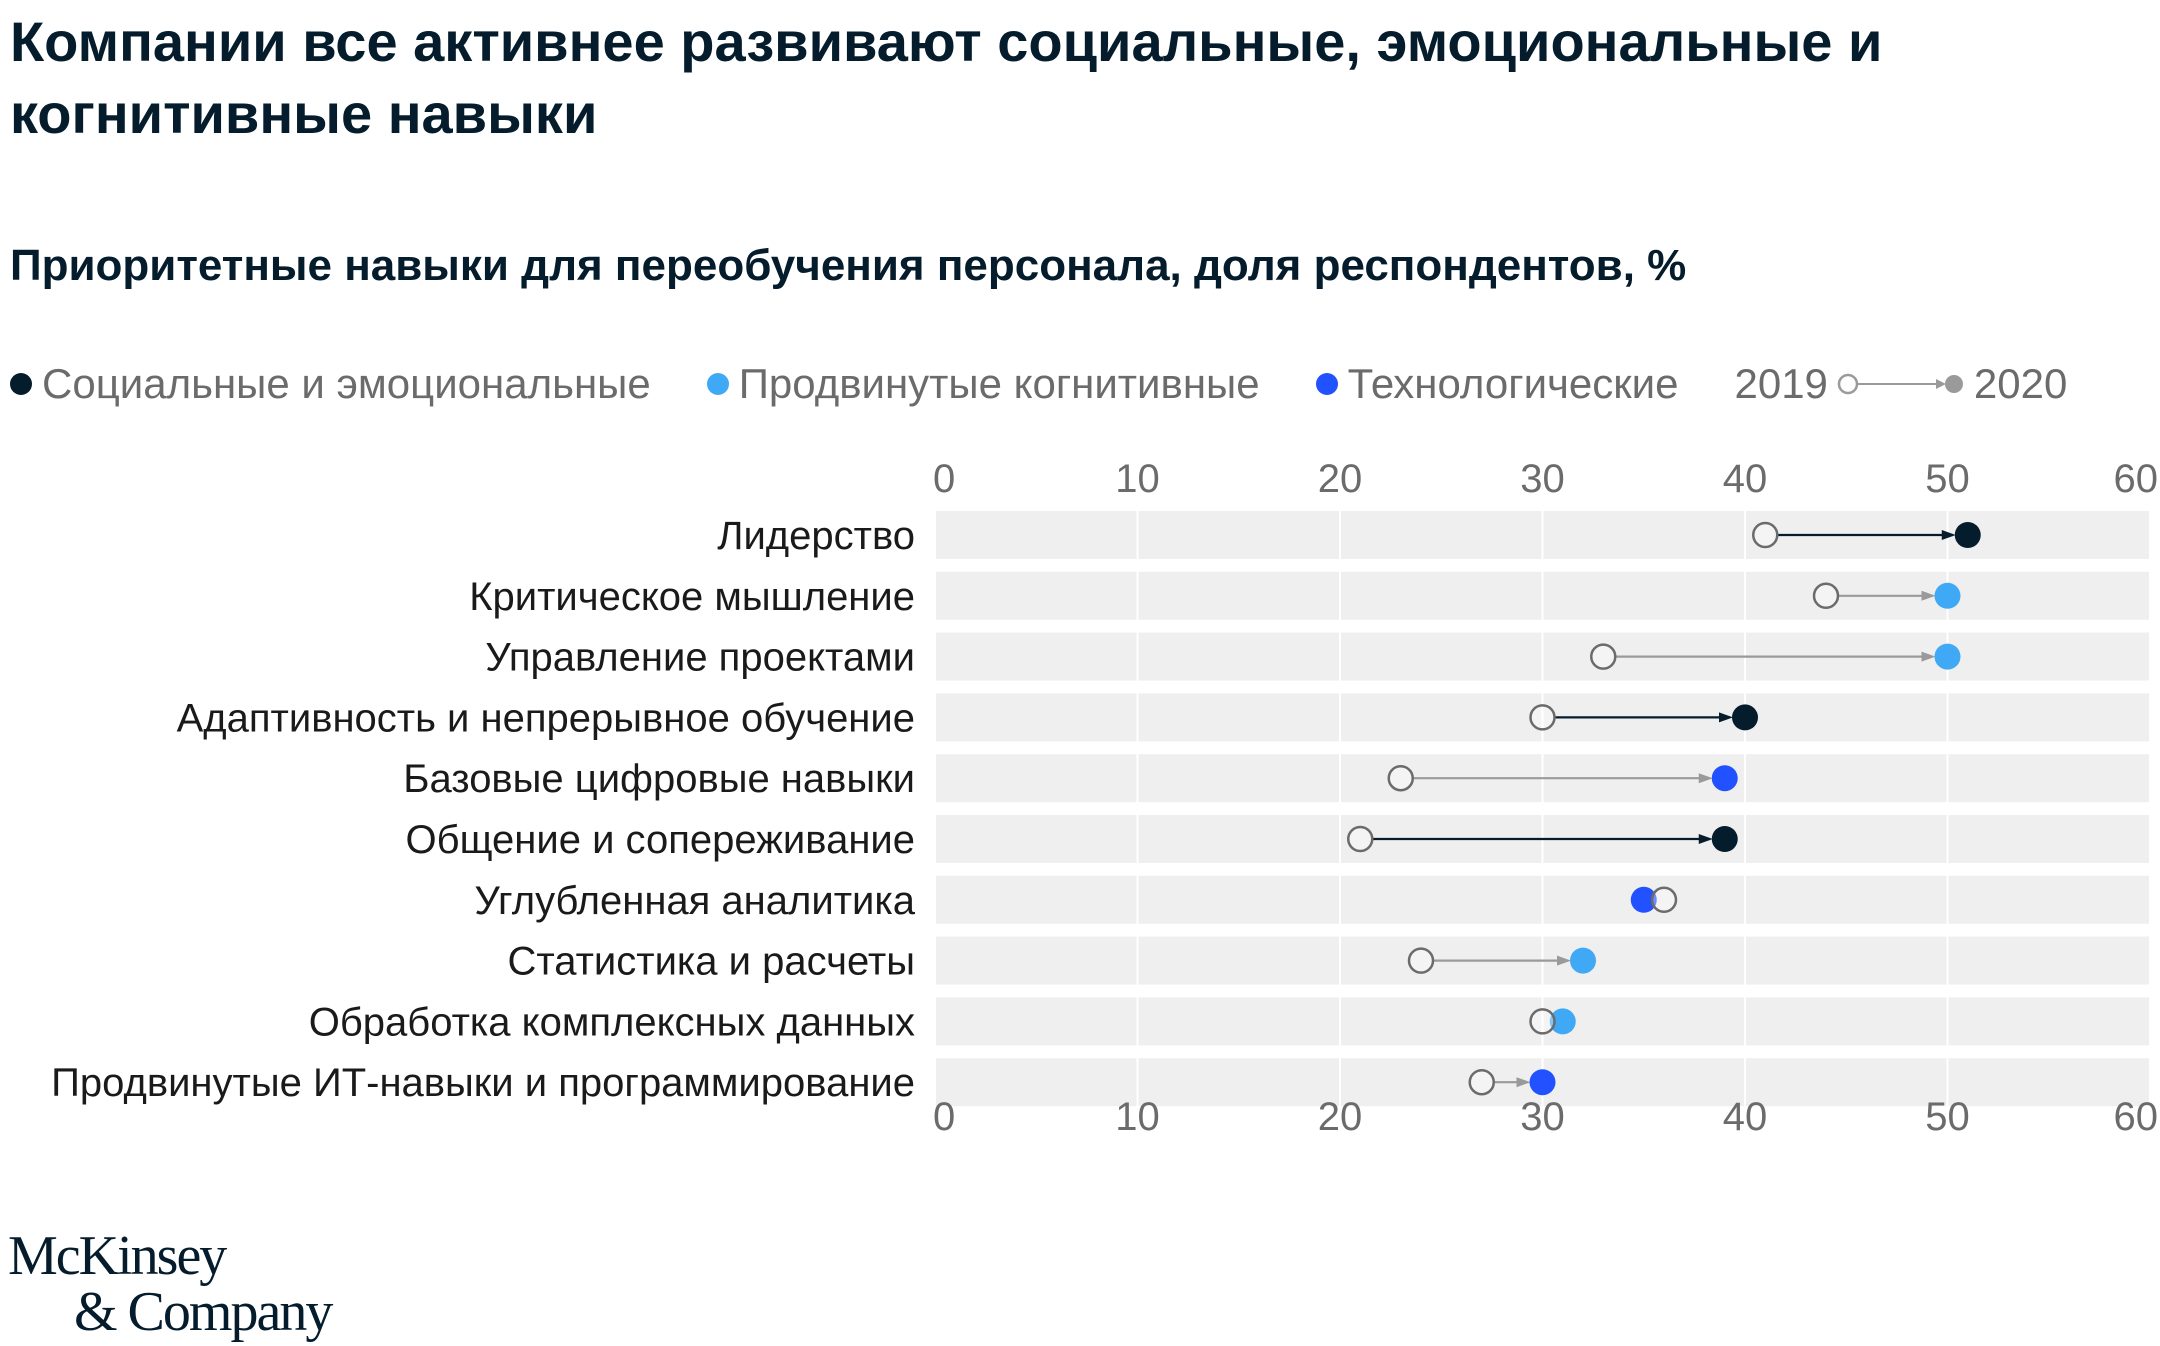  I want to click on x-tick-label-bottom: 60, so click(2136, 1117).